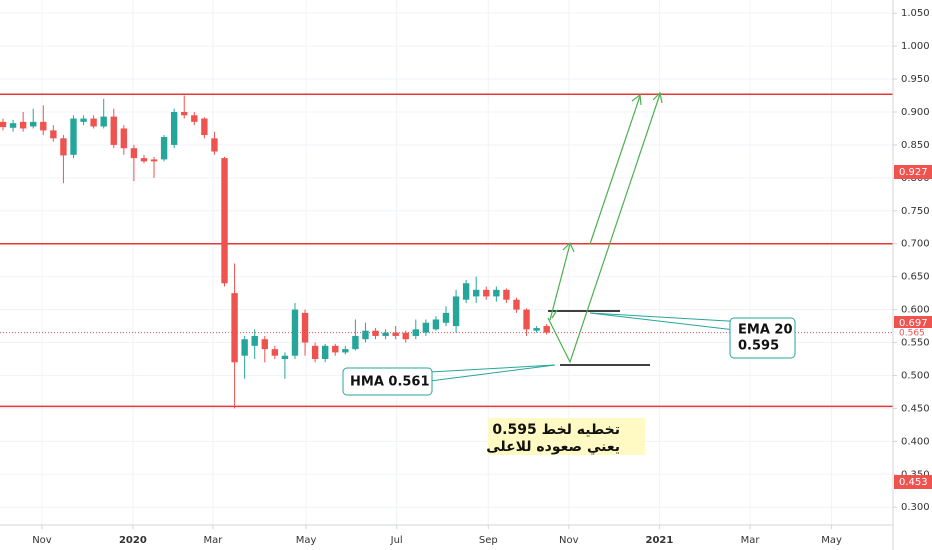  I want to click on note-line: يعني صعوده للاعلى, so click(553, 447).